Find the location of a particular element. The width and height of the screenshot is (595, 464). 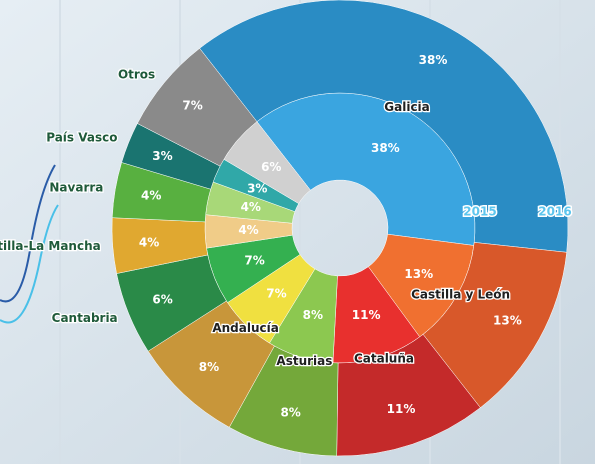

category-label: Castilla-La Mancha is located at coordinates (50, 246).